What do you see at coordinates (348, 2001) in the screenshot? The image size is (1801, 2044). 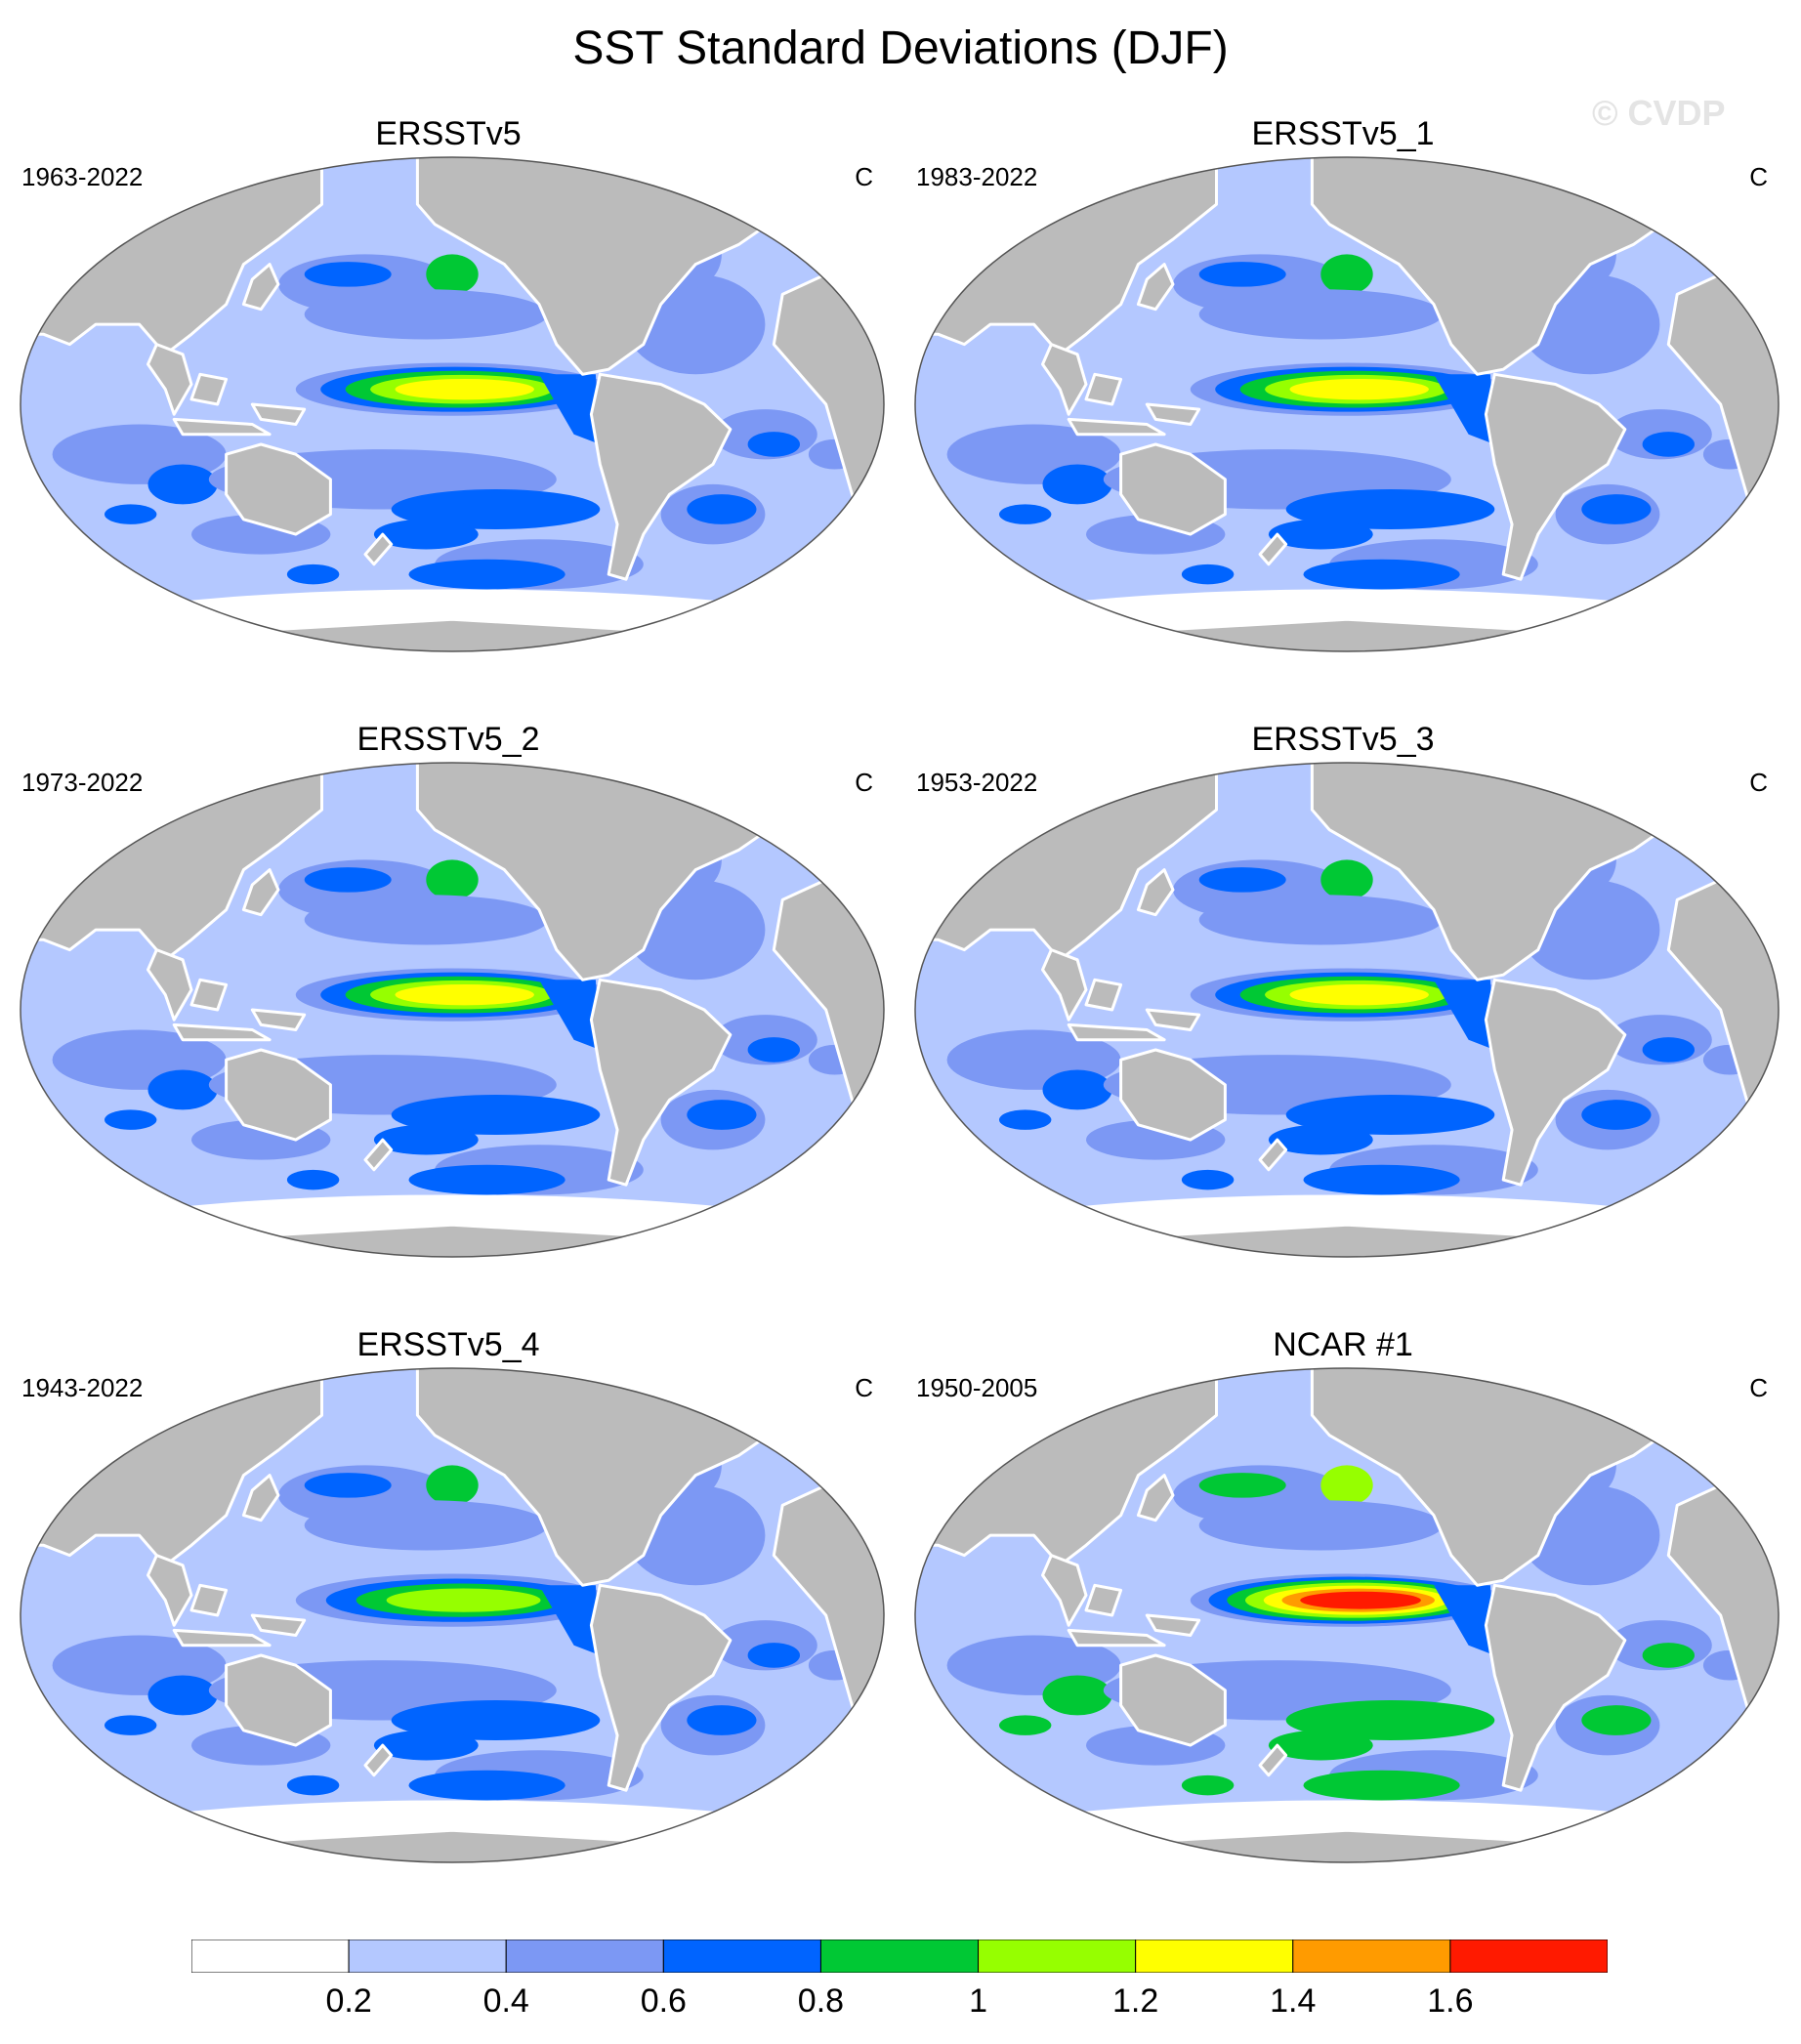 I see `colorbar-tick-label: 0.2` at bounding box center [348, 2001].